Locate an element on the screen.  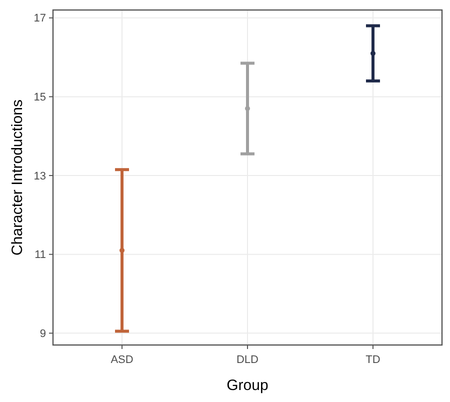
x-tick-label: TD is located at coordinates (373, 360).